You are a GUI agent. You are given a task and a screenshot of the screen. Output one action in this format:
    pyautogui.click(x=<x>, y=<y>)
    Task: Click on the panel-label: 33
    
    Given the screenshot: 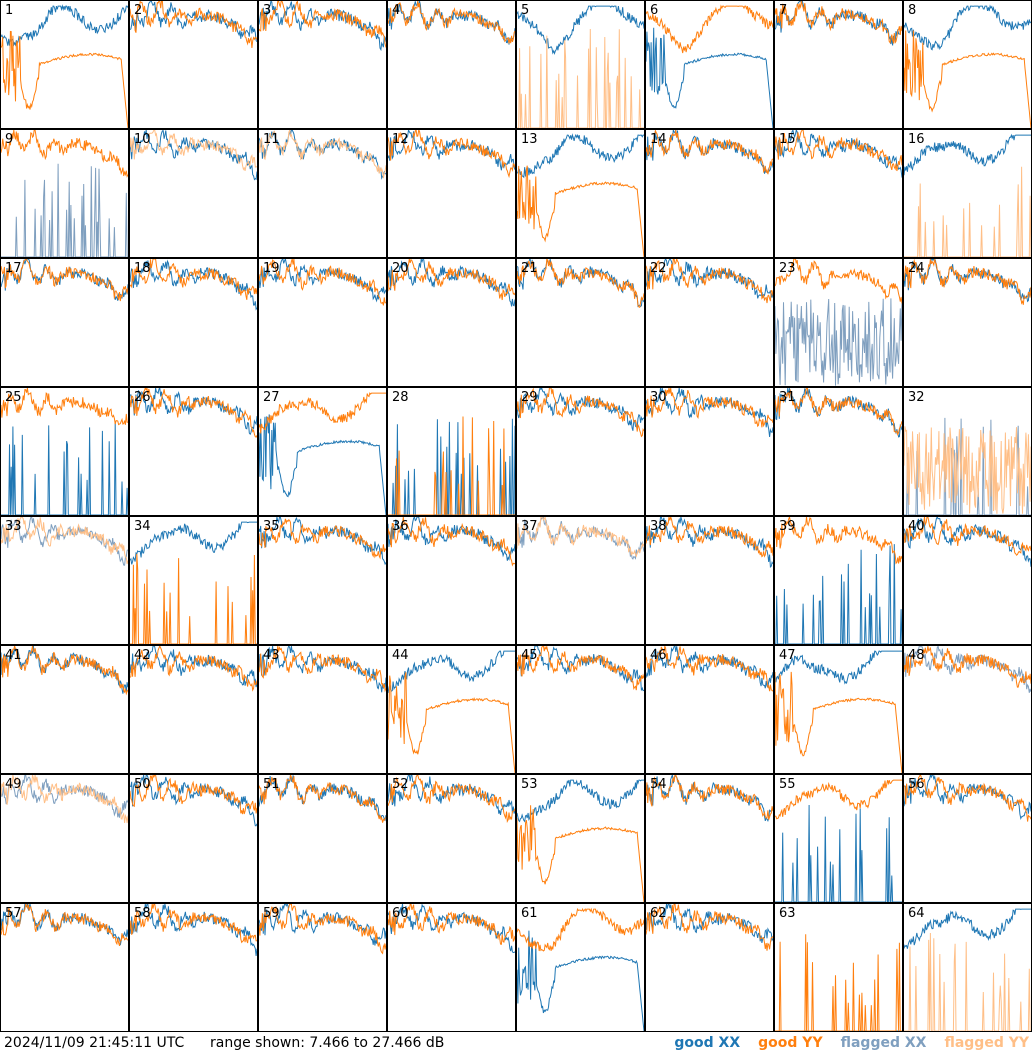 What is the action you would take?
    pyautogui.click(x=13, y=526)
    